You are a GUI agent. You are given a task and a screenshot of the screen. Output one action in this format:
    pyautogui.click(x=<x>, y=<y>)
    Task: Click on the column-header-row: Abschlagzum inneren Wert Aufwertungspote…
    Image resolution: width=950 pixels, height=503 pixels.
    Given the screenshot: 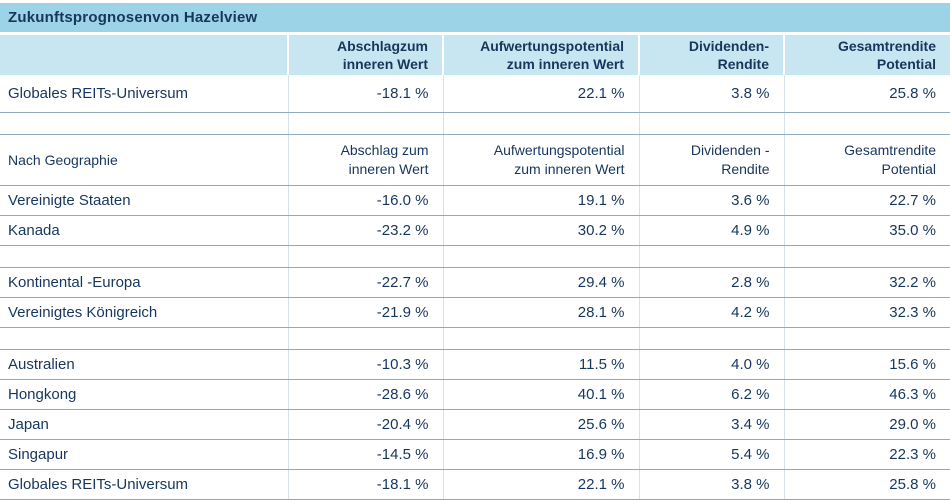 What is the action you would take?
    pyautogui.click(x=475, y=55)
    